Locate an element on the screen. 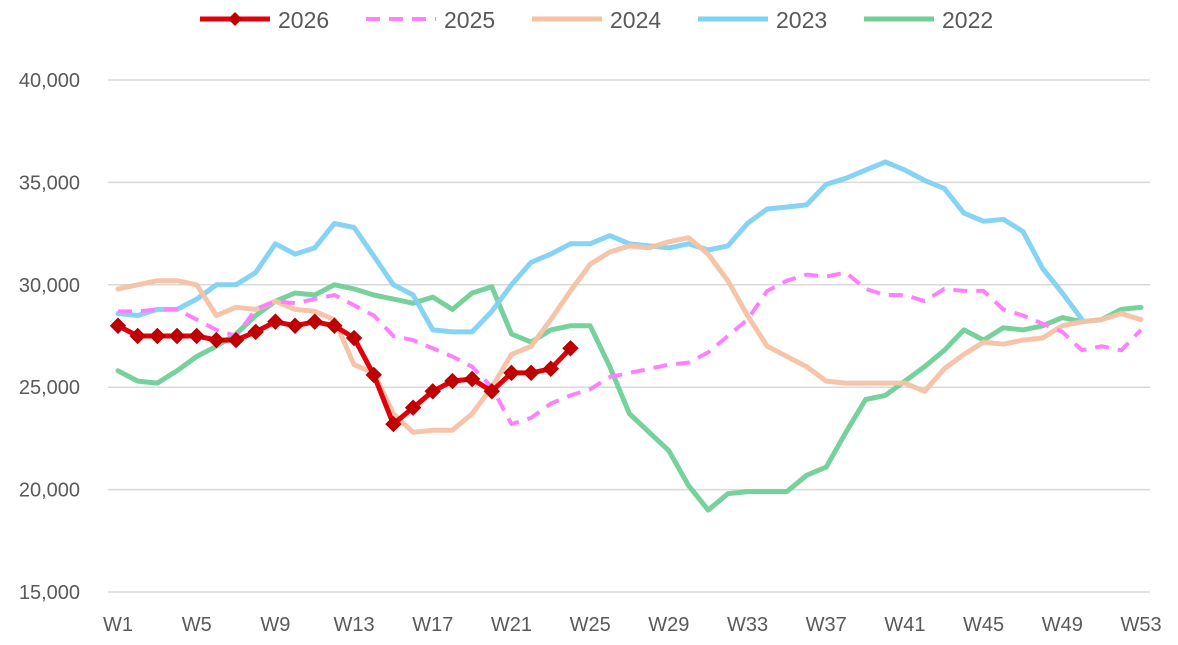 The width and height of the screenshot is (1178, 645). legend-item-2024: 2024 is located at coordinates (596, 20).